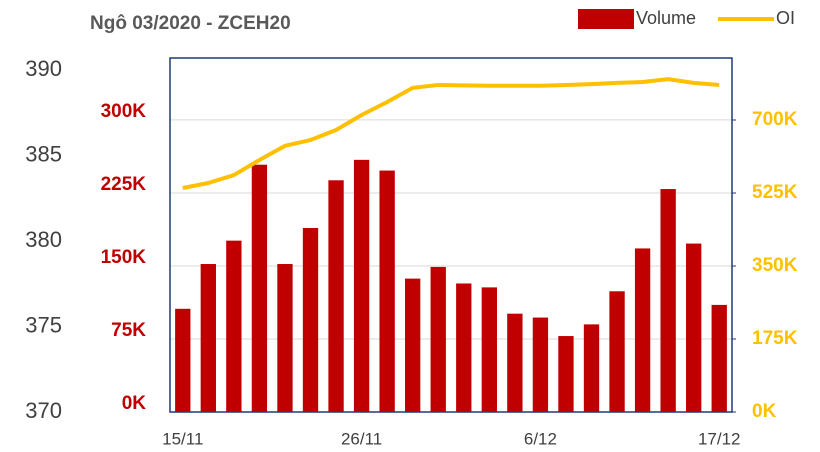 The width and height of the screenshot is (820, 452). What do you see at coordinates (43, 324) in the screenshot?
I see `price-tick-label: 375` at bounding box center [43, 324].